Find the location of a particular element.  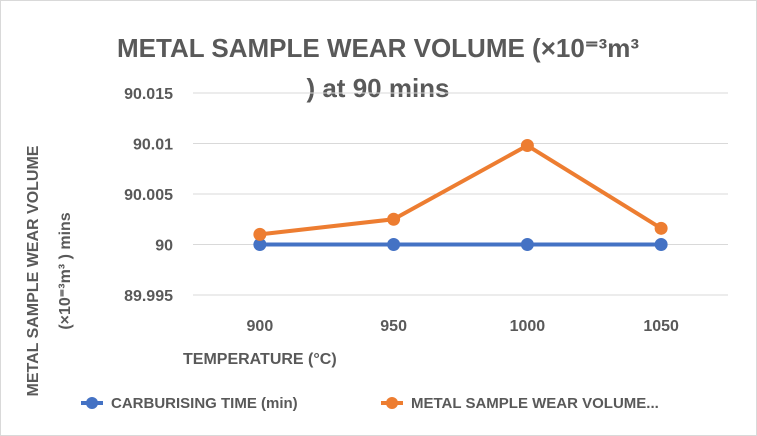

legend-label: CARBURISING TIME (min) is located at coordinates (204, 403).